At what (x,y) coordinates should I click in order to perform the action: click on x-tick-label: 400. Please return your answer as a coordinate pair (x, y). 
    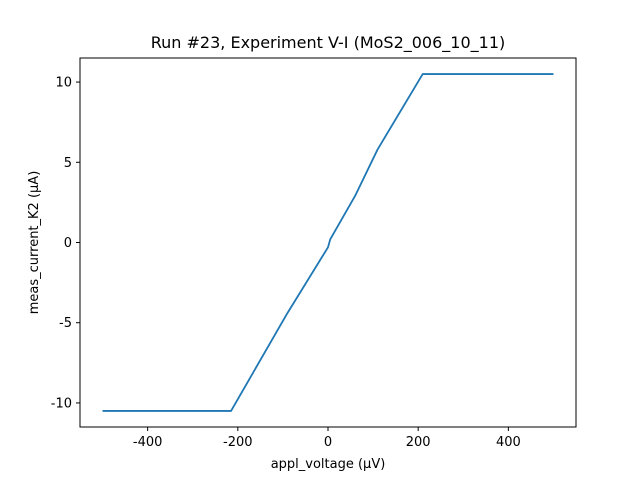
    Looking at the image, I should click on (508, 442).